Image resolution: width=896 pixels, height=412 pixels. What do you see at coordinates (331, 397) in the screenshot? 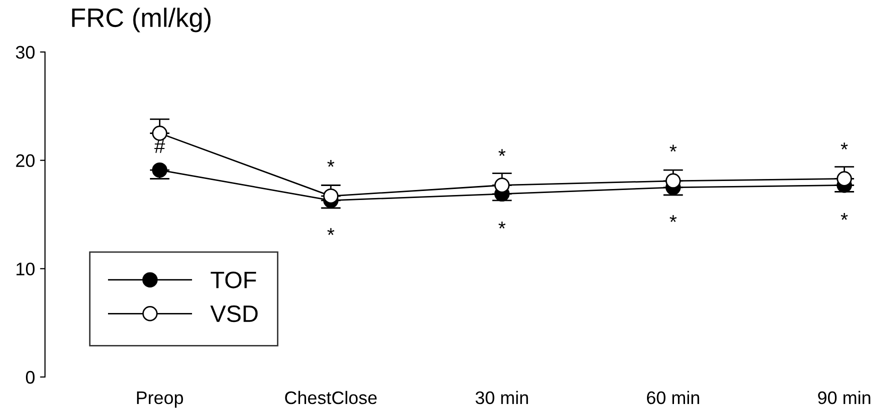
I see `x-tick-label: ChestClose` at bounding box center [331, 397].